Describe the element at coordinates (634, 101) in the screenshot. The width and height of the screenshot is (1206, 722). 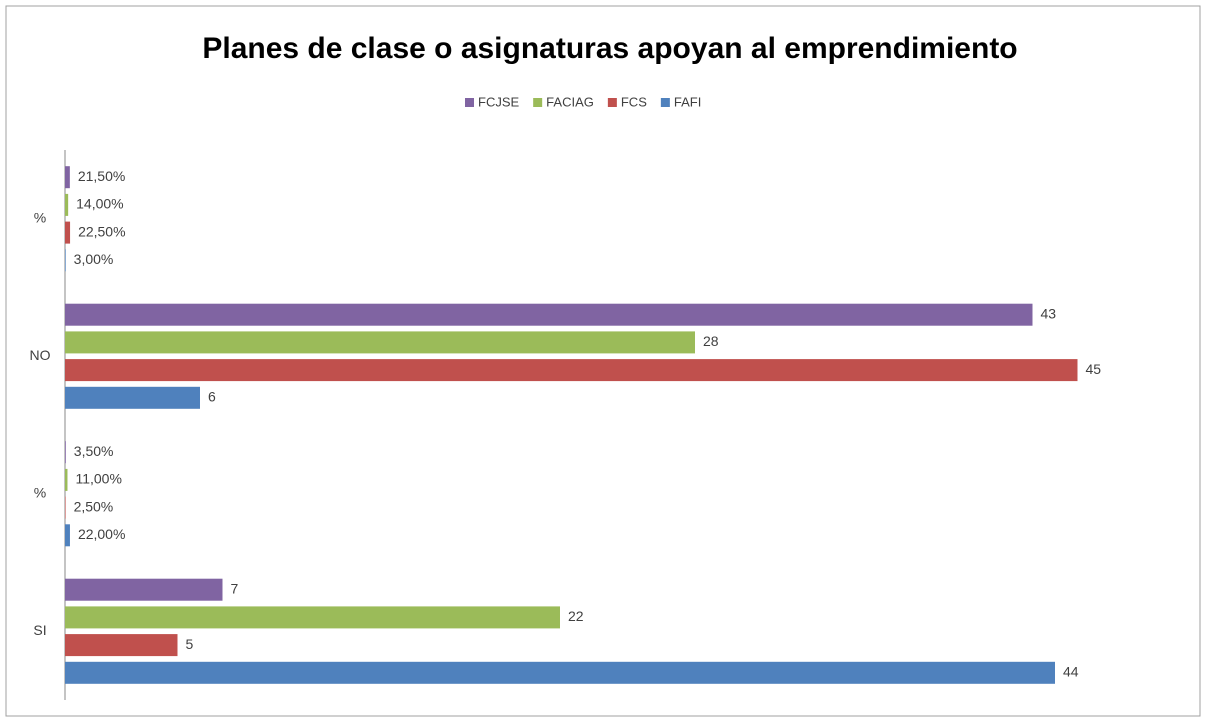
I see `legend-label: FCS` at that location.